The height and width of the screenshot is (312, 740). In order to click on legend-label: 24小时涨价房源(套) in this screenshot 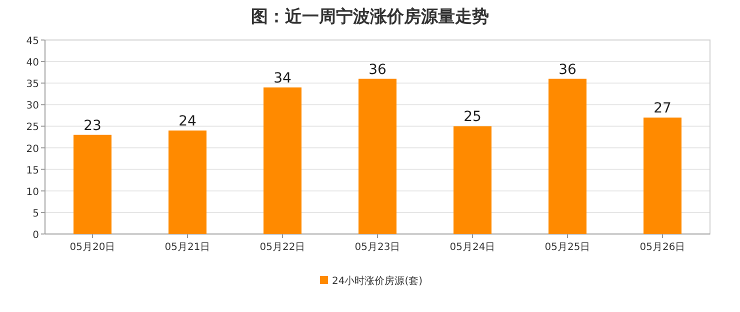, I will do `click(377, 281)`.